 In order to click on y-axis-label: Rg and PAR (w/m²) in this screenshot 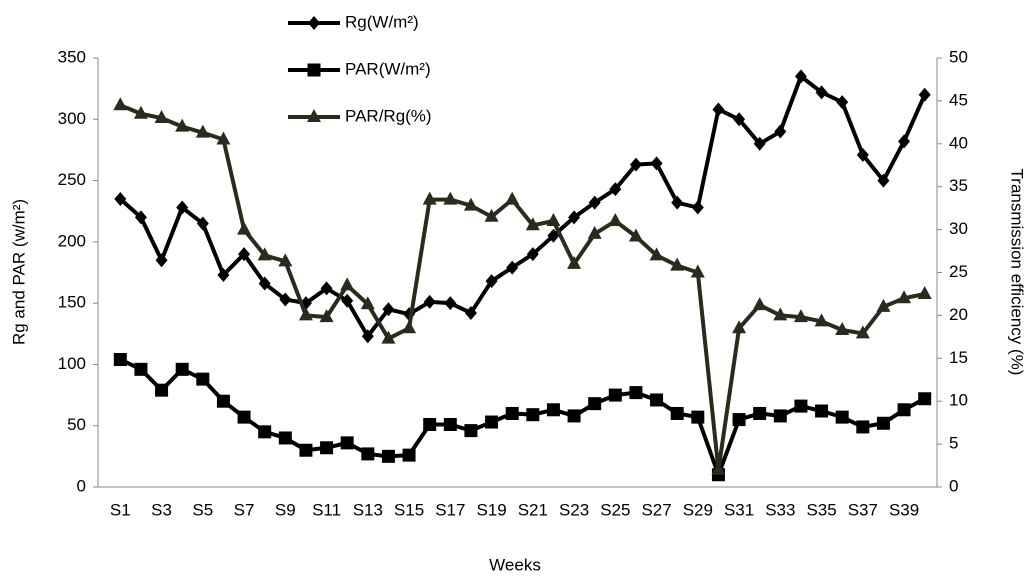, I will do `click(18, 272)`.